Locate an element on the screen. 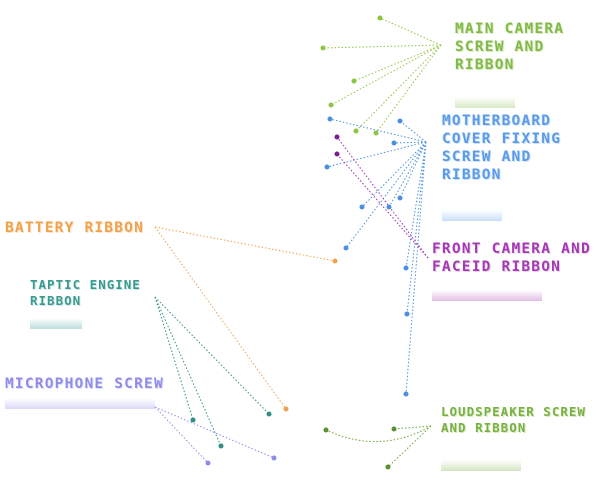 The image size is (615, 482). microphone-dots is located at coordinates (241, 460).